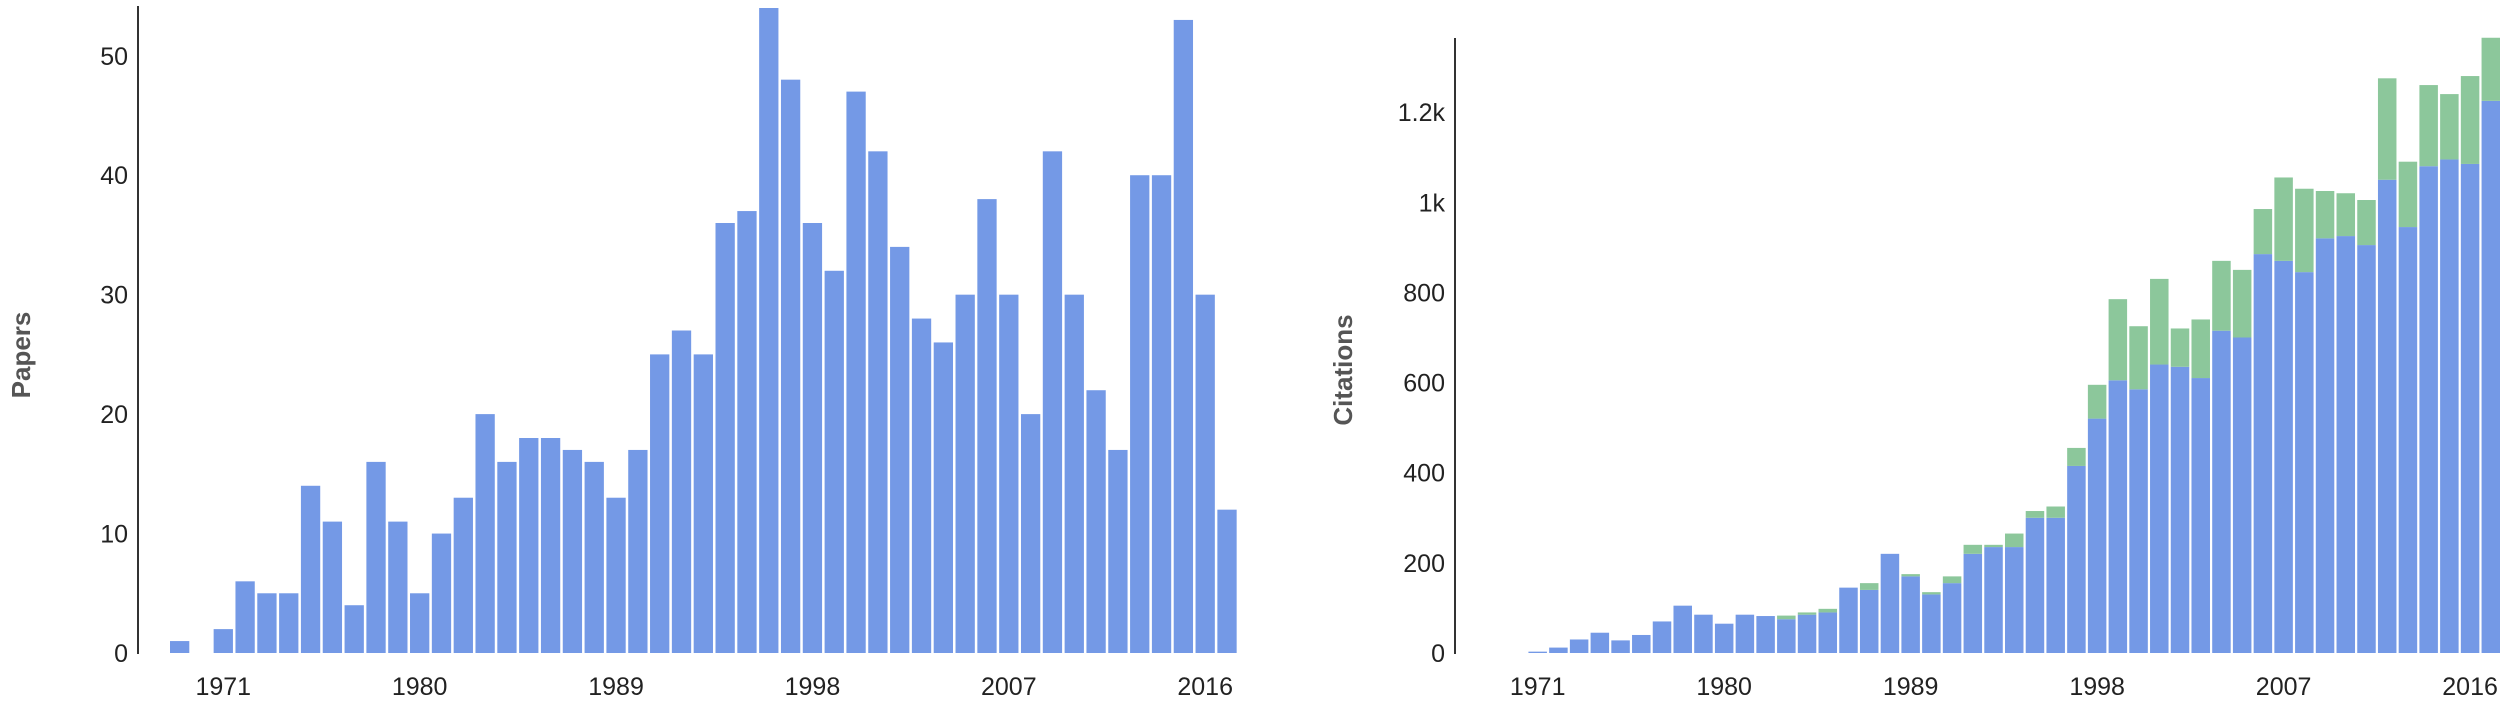 This screenshot has width=2500, height=708. I want to click on y-tick-label: 800, so click(1424, 293).